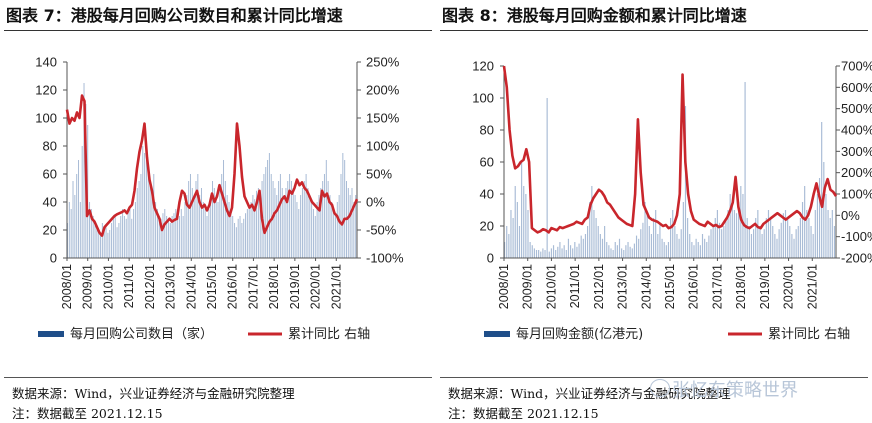 Image resolution: width=872 pixels, height=423 pixels. What do you see at coordinates (329, 334) in the screenshot?
I see `legend-line-label: 累计同比 右轴` at bounding box center [329, 334].